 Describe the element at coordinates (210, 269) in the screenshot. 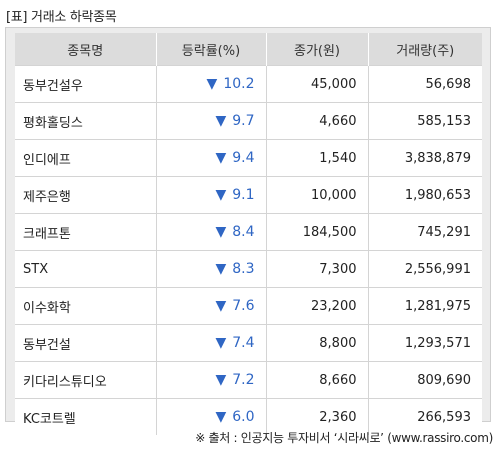

I see `change-rate: ▼ 8.3` at that location.